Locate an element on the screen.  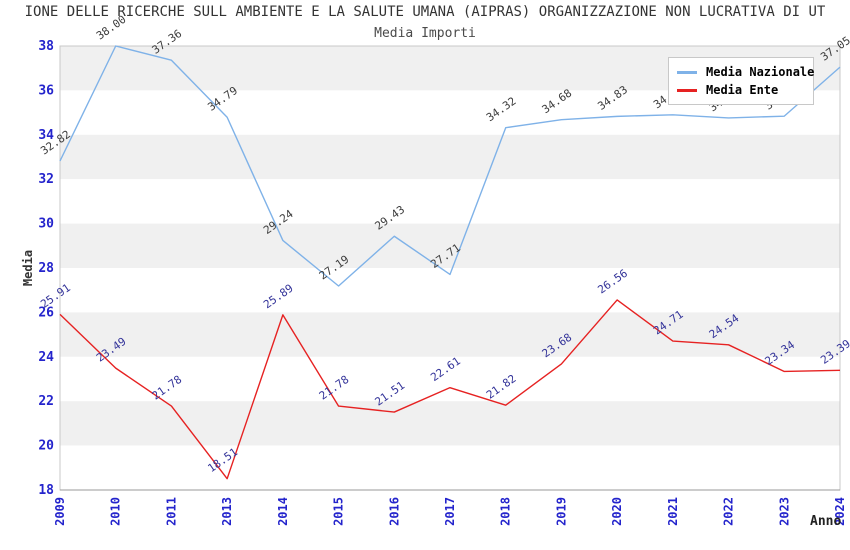
y-tick-label: 34 is located at coordinates (46, 135).